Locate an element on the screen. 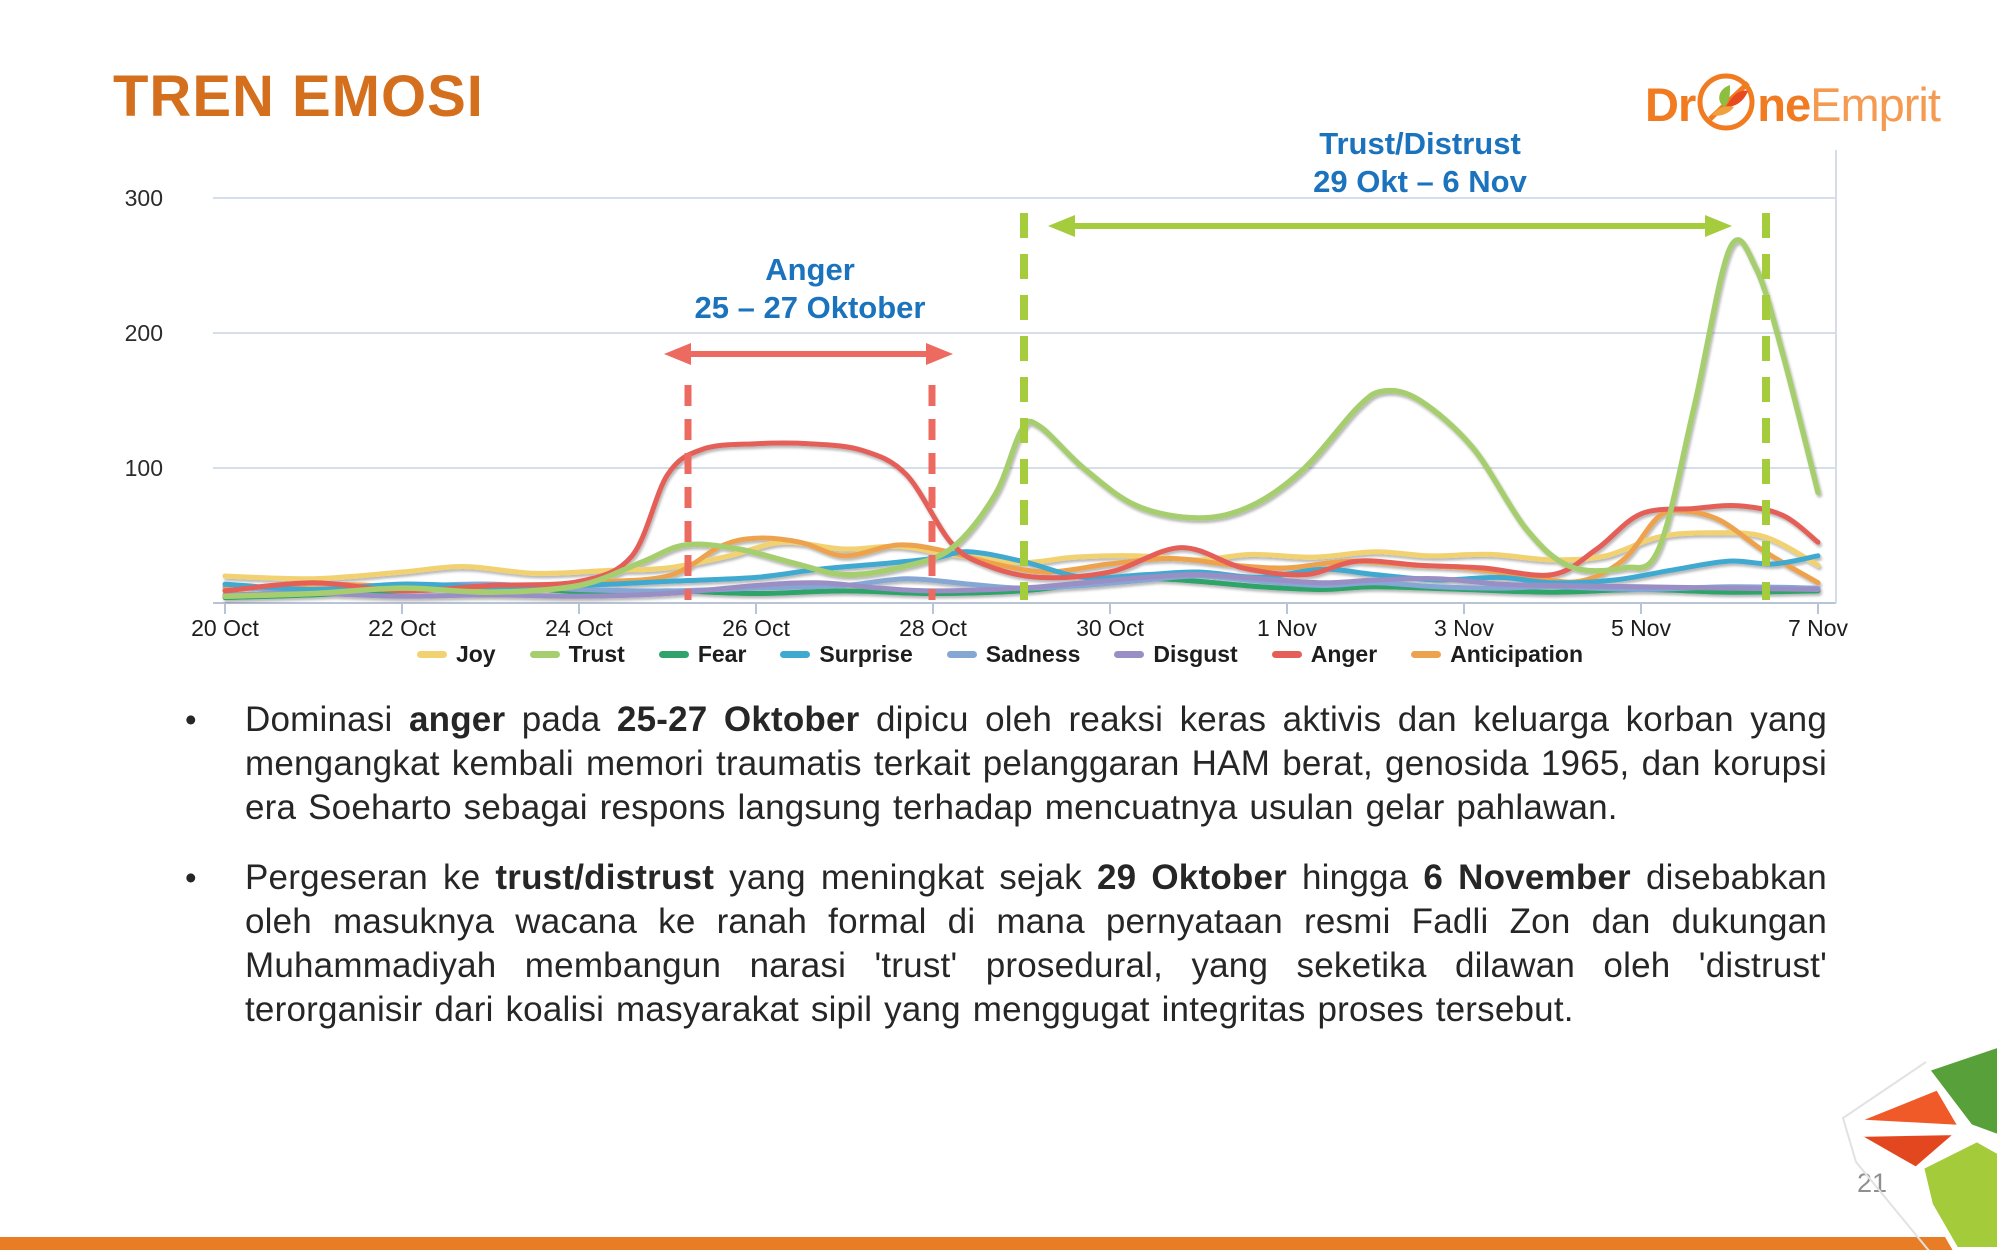 This screenshot has width=2000, height=1250. legend-label: Surprise is located at coordinates (866, 654).